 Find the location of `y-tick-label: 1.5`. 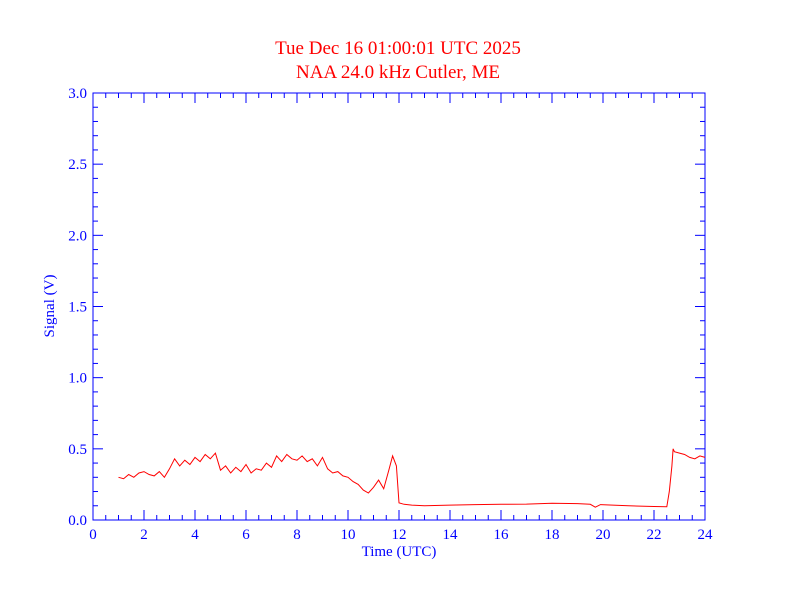

y-tick-label: 1.5 is located at coordinates (77, 308).